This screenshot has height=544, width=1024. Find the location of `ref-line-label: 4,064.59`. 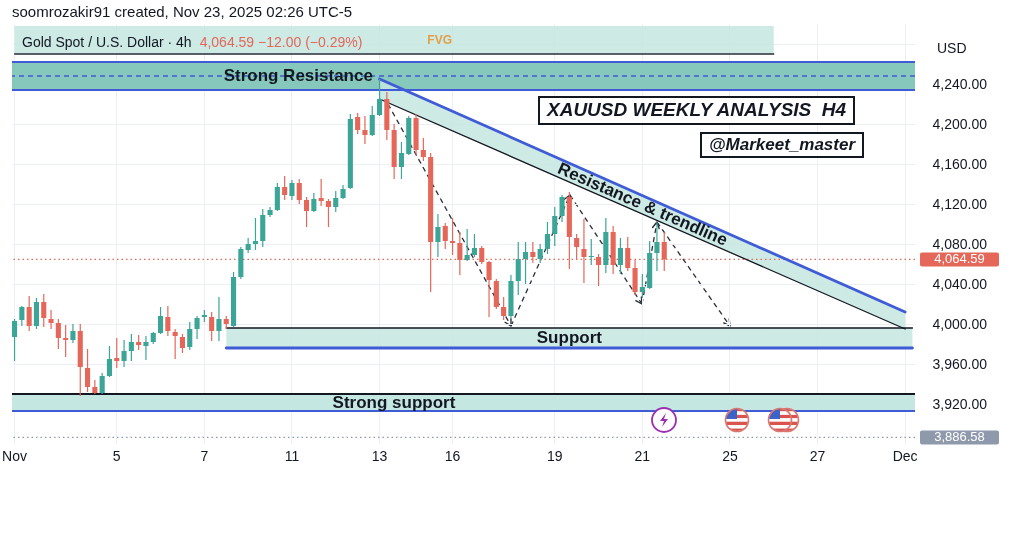

ref-line-label: 4,064.59 is located at coordinates (959, 259).